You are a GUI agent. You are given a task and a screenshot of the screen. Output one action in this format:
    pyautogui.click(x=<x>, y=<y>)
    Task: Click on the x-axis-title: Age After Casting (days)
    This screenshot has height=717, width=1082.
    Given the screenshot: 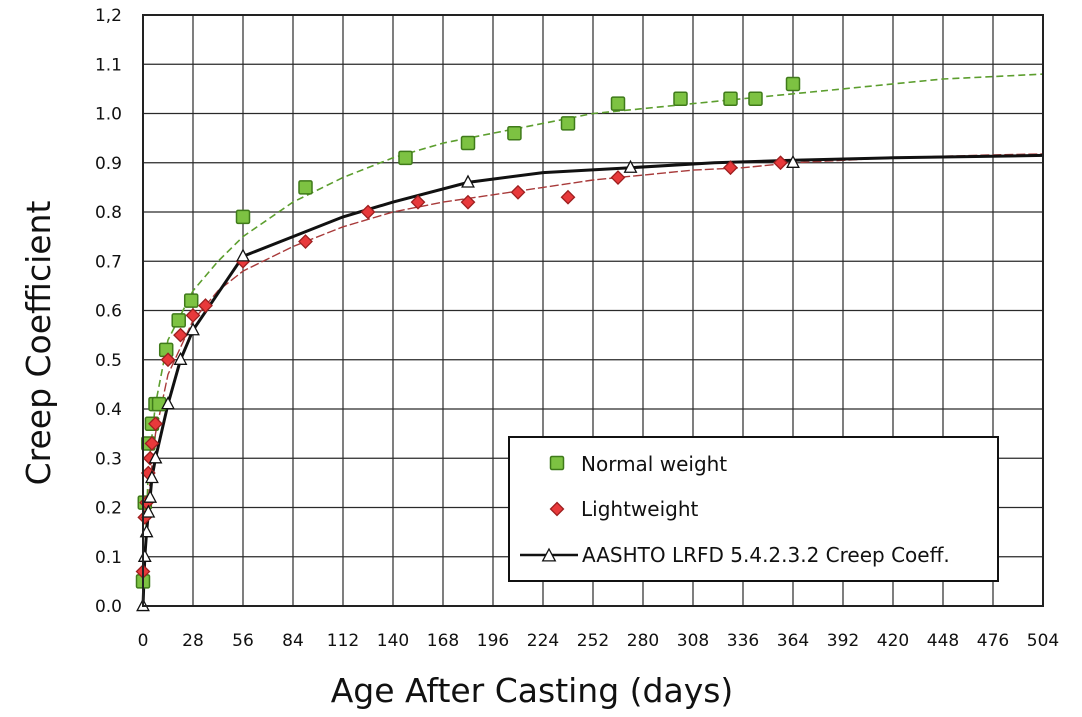 What is the action you would take?
    pyautogui.click(x=532, y=690)
    